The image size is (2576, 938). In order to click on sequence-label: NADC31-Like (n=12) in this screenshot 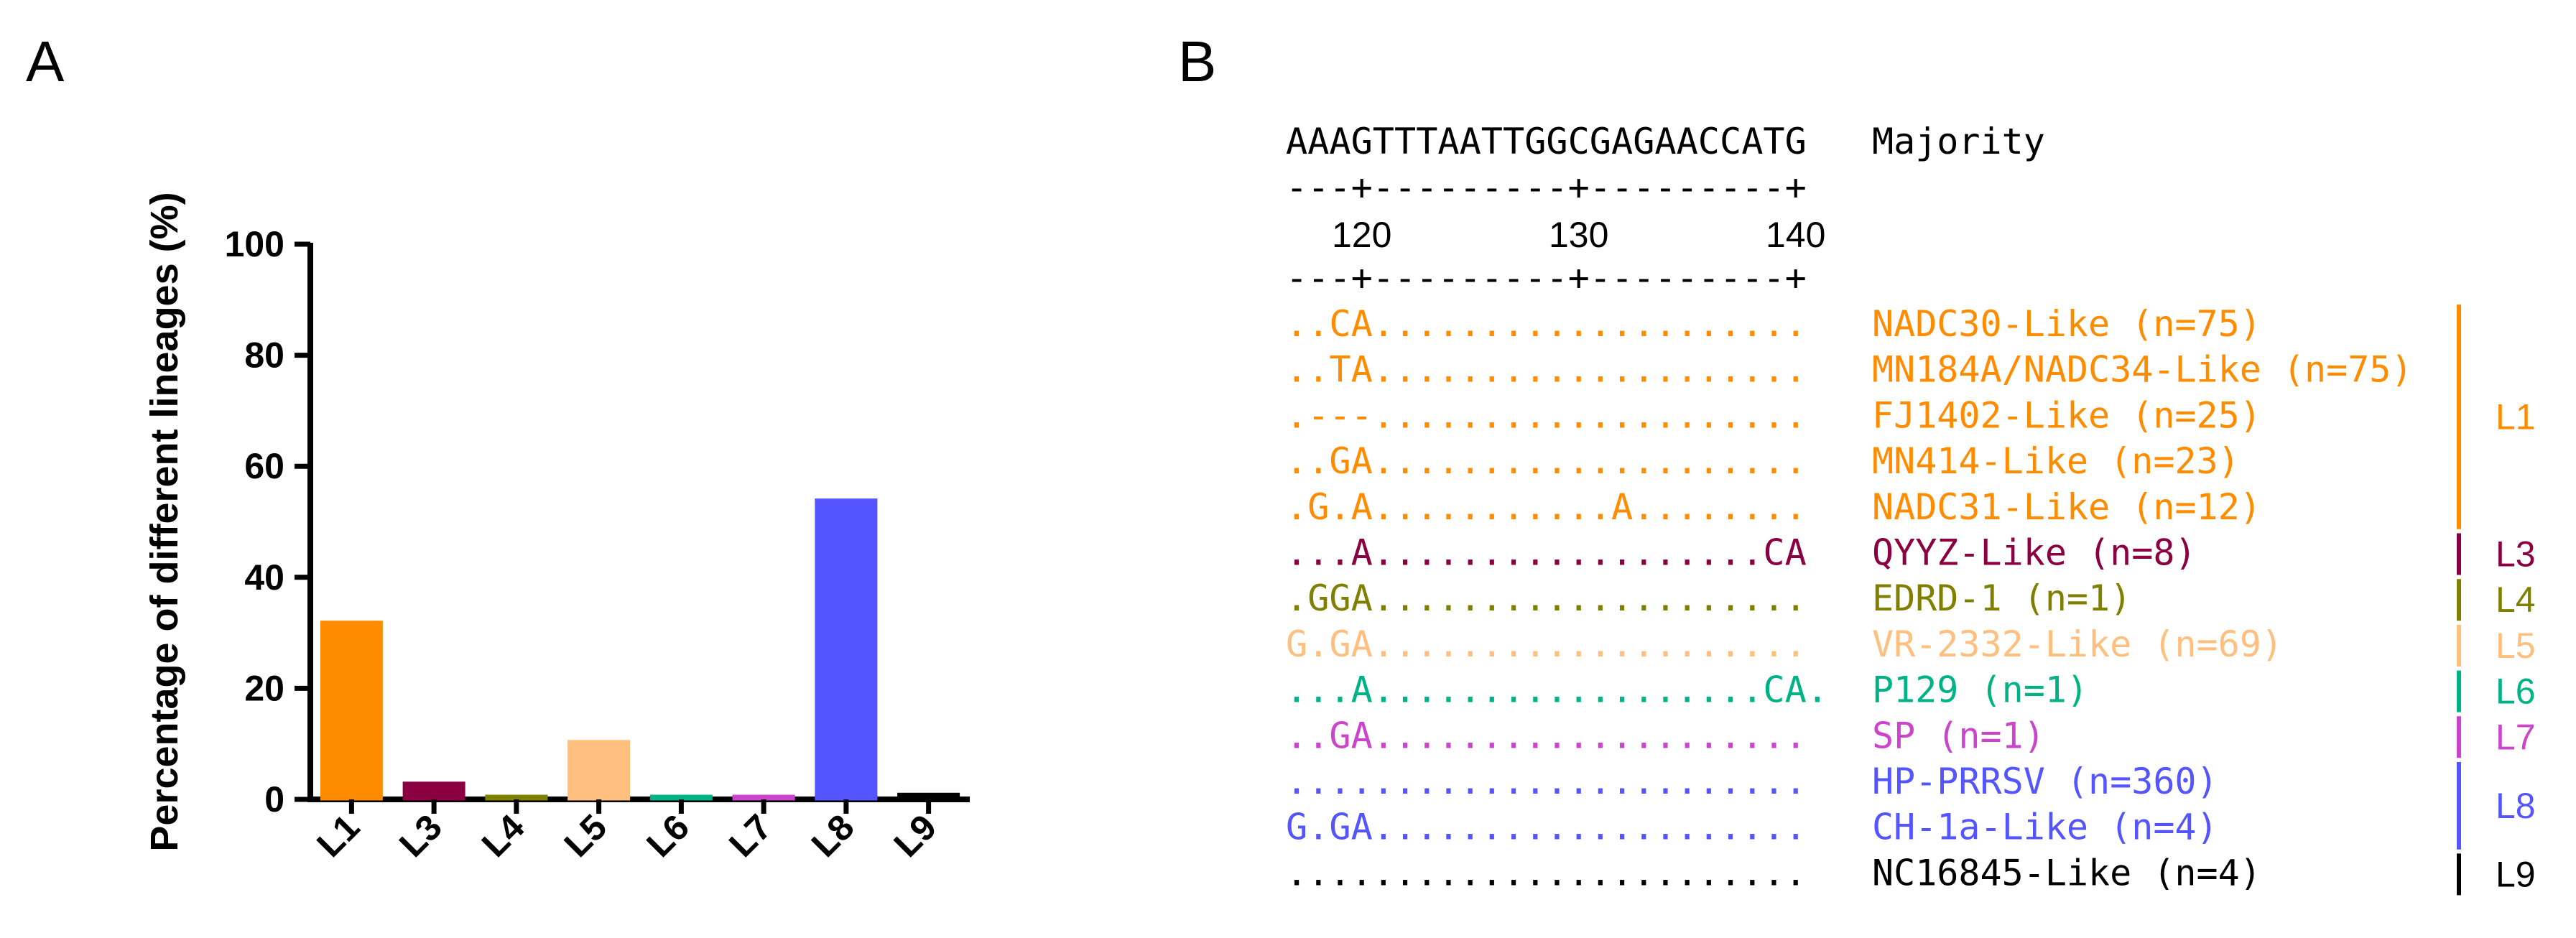, I will do `click(2066, 507)`.